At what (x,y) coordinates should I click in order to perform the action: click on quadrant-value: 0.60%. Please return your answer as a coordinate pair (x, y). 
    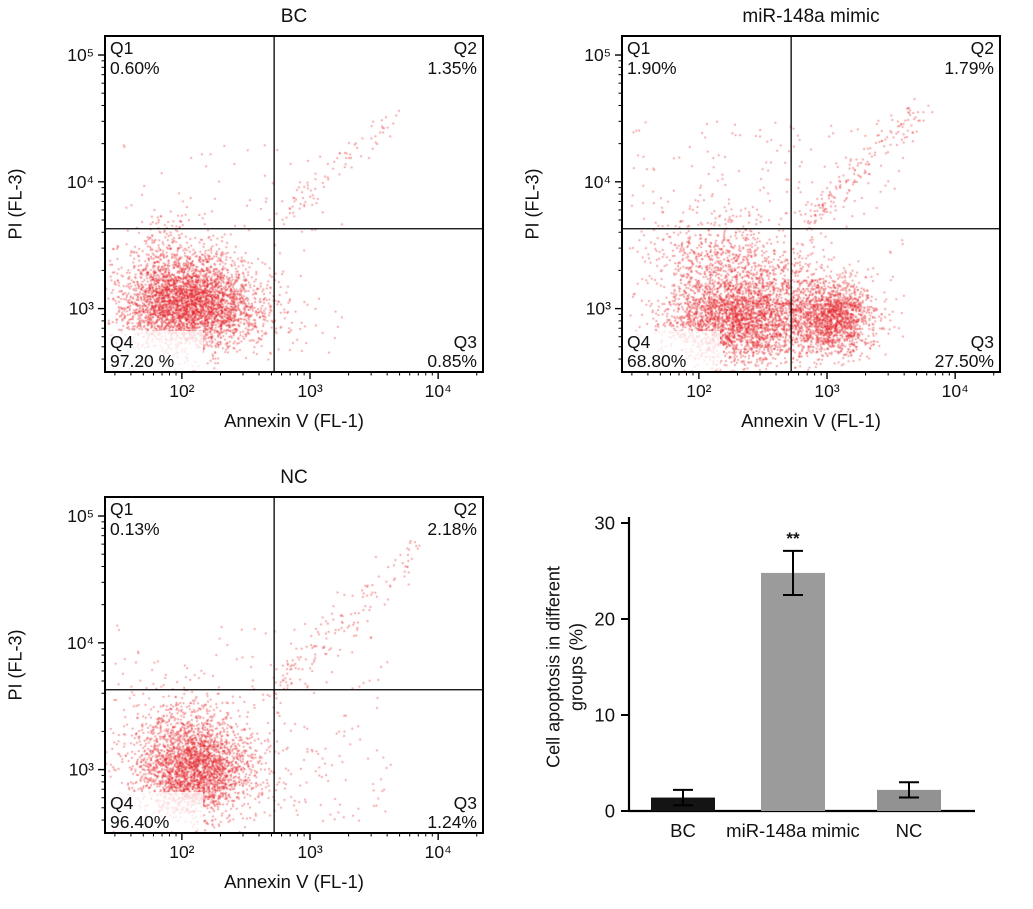
    Looking at the image, I should click on (135, 68).